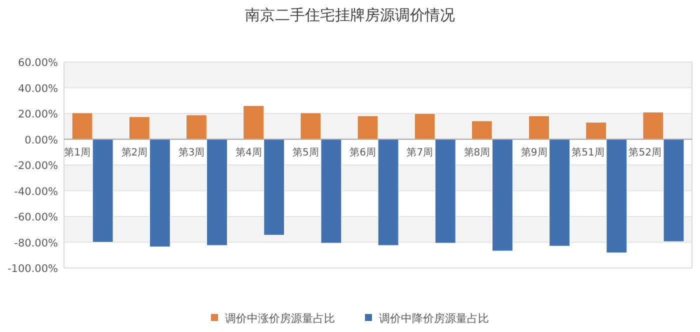 The height and width of the screenshot is (332, 700). Describe the element at coordinates (305, 152) in the screenshot. I see `x-tick-label: 第5周` at that location.